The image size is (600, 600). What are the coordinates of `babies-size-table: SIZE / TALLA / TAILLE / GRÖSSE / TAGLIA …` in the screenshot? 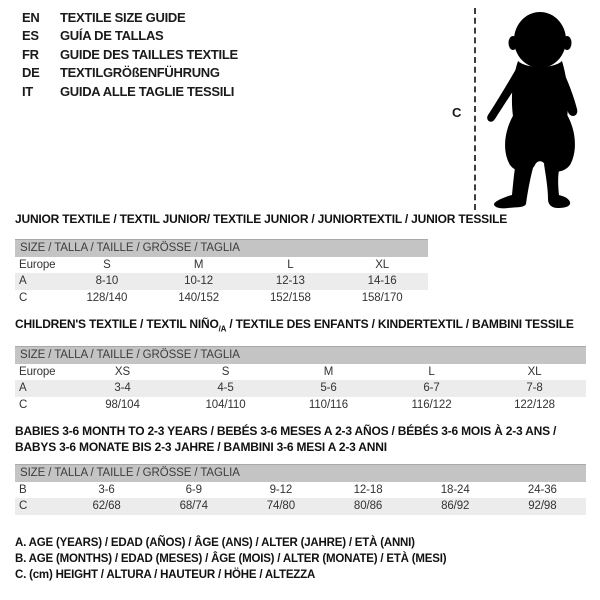 It's located at (300, 489).